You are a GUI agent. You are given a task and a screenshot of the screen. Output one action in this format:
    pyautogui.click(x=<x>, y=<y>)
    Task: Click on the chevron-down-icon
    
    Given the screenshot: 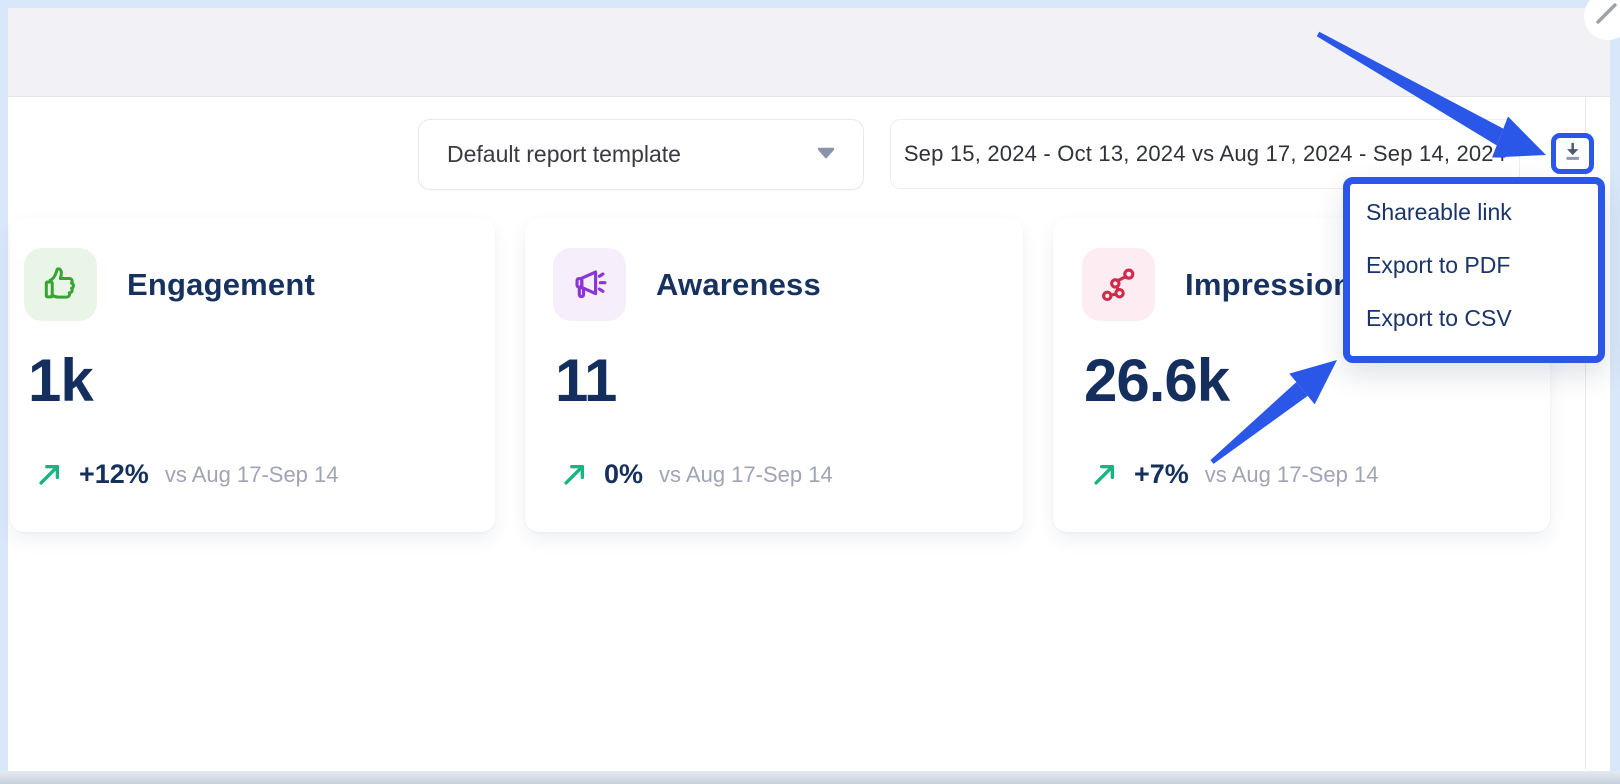 What is the action you would take?
    pyautogui.click(x=826, y=155)
    